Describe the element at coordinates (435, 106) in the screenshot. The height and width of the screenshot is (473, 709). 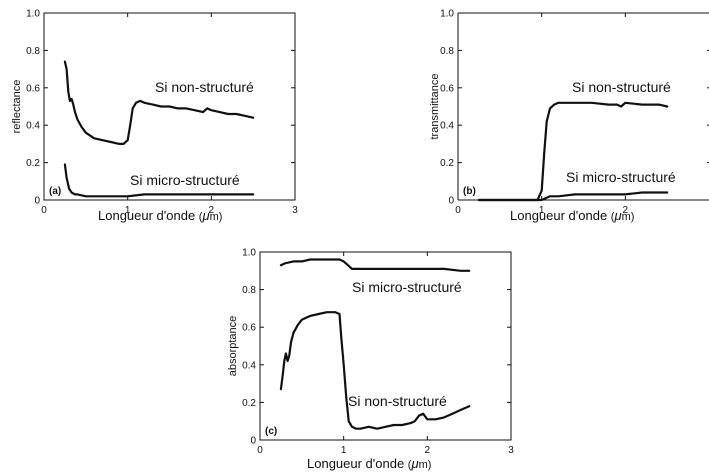
I see `y-axis-label: transmittance` at that location.